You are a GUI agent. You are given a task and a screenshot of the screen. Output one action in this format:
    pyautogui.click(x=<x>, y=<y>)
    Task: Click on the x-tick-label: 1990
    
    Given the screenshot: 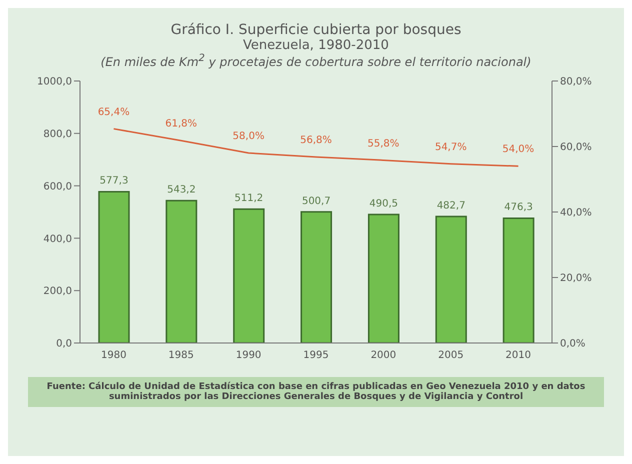 What is the action you would take?
    pyautogui.click(x=249, y=356)
    